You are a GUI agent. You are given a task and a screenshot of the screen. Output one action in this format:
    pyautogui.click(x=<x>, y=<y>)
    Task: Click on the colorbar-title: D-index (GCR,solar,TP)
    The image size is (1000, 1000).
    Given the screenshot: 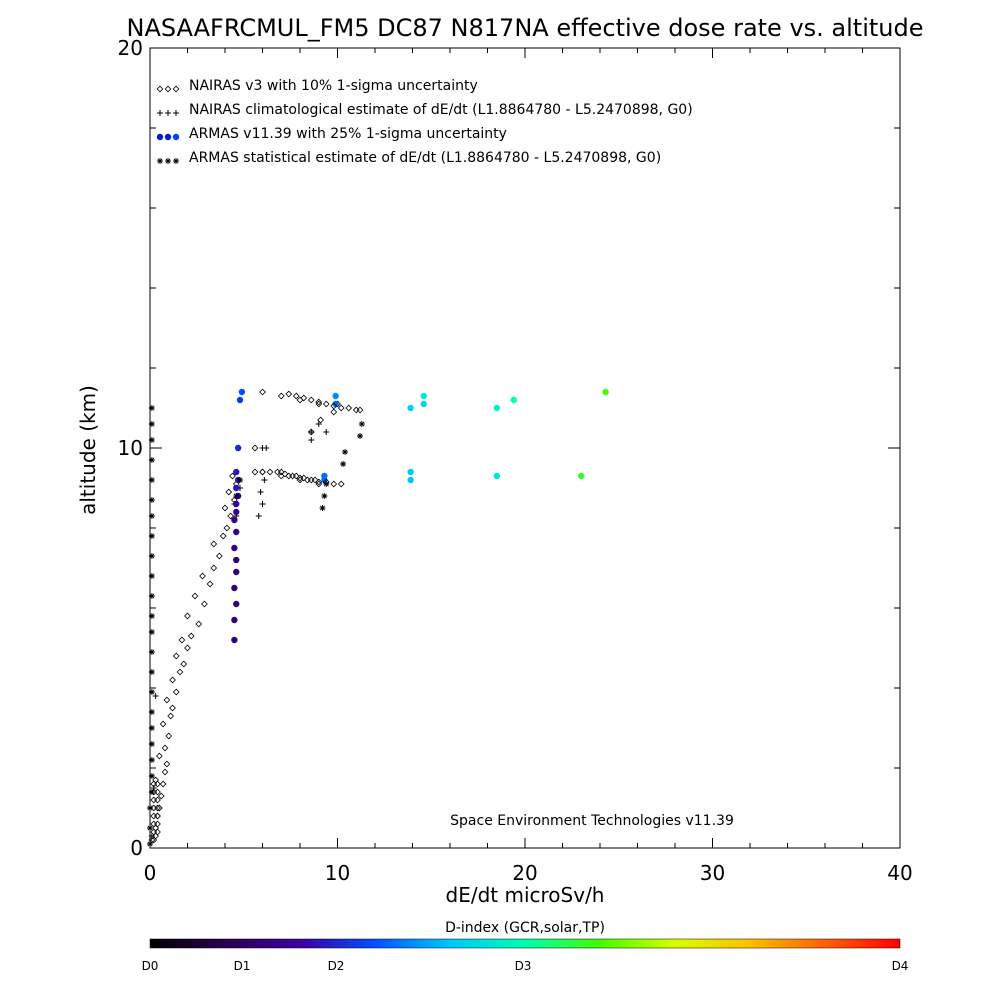 What is the action you would take?
    pyautogui.click(x=525, y=928)
    